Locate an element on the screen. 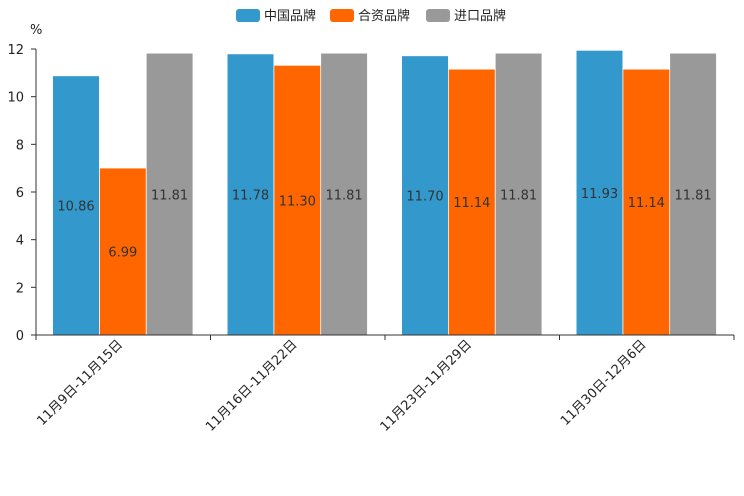  bar-value-label: 11.30 is located at coordinates (297, 201).